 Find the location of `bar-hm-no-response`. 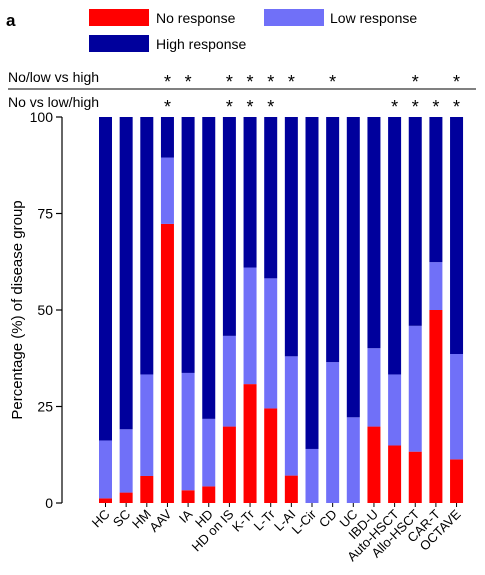

bar-hm-no-response is located at coordinates (147, 489).